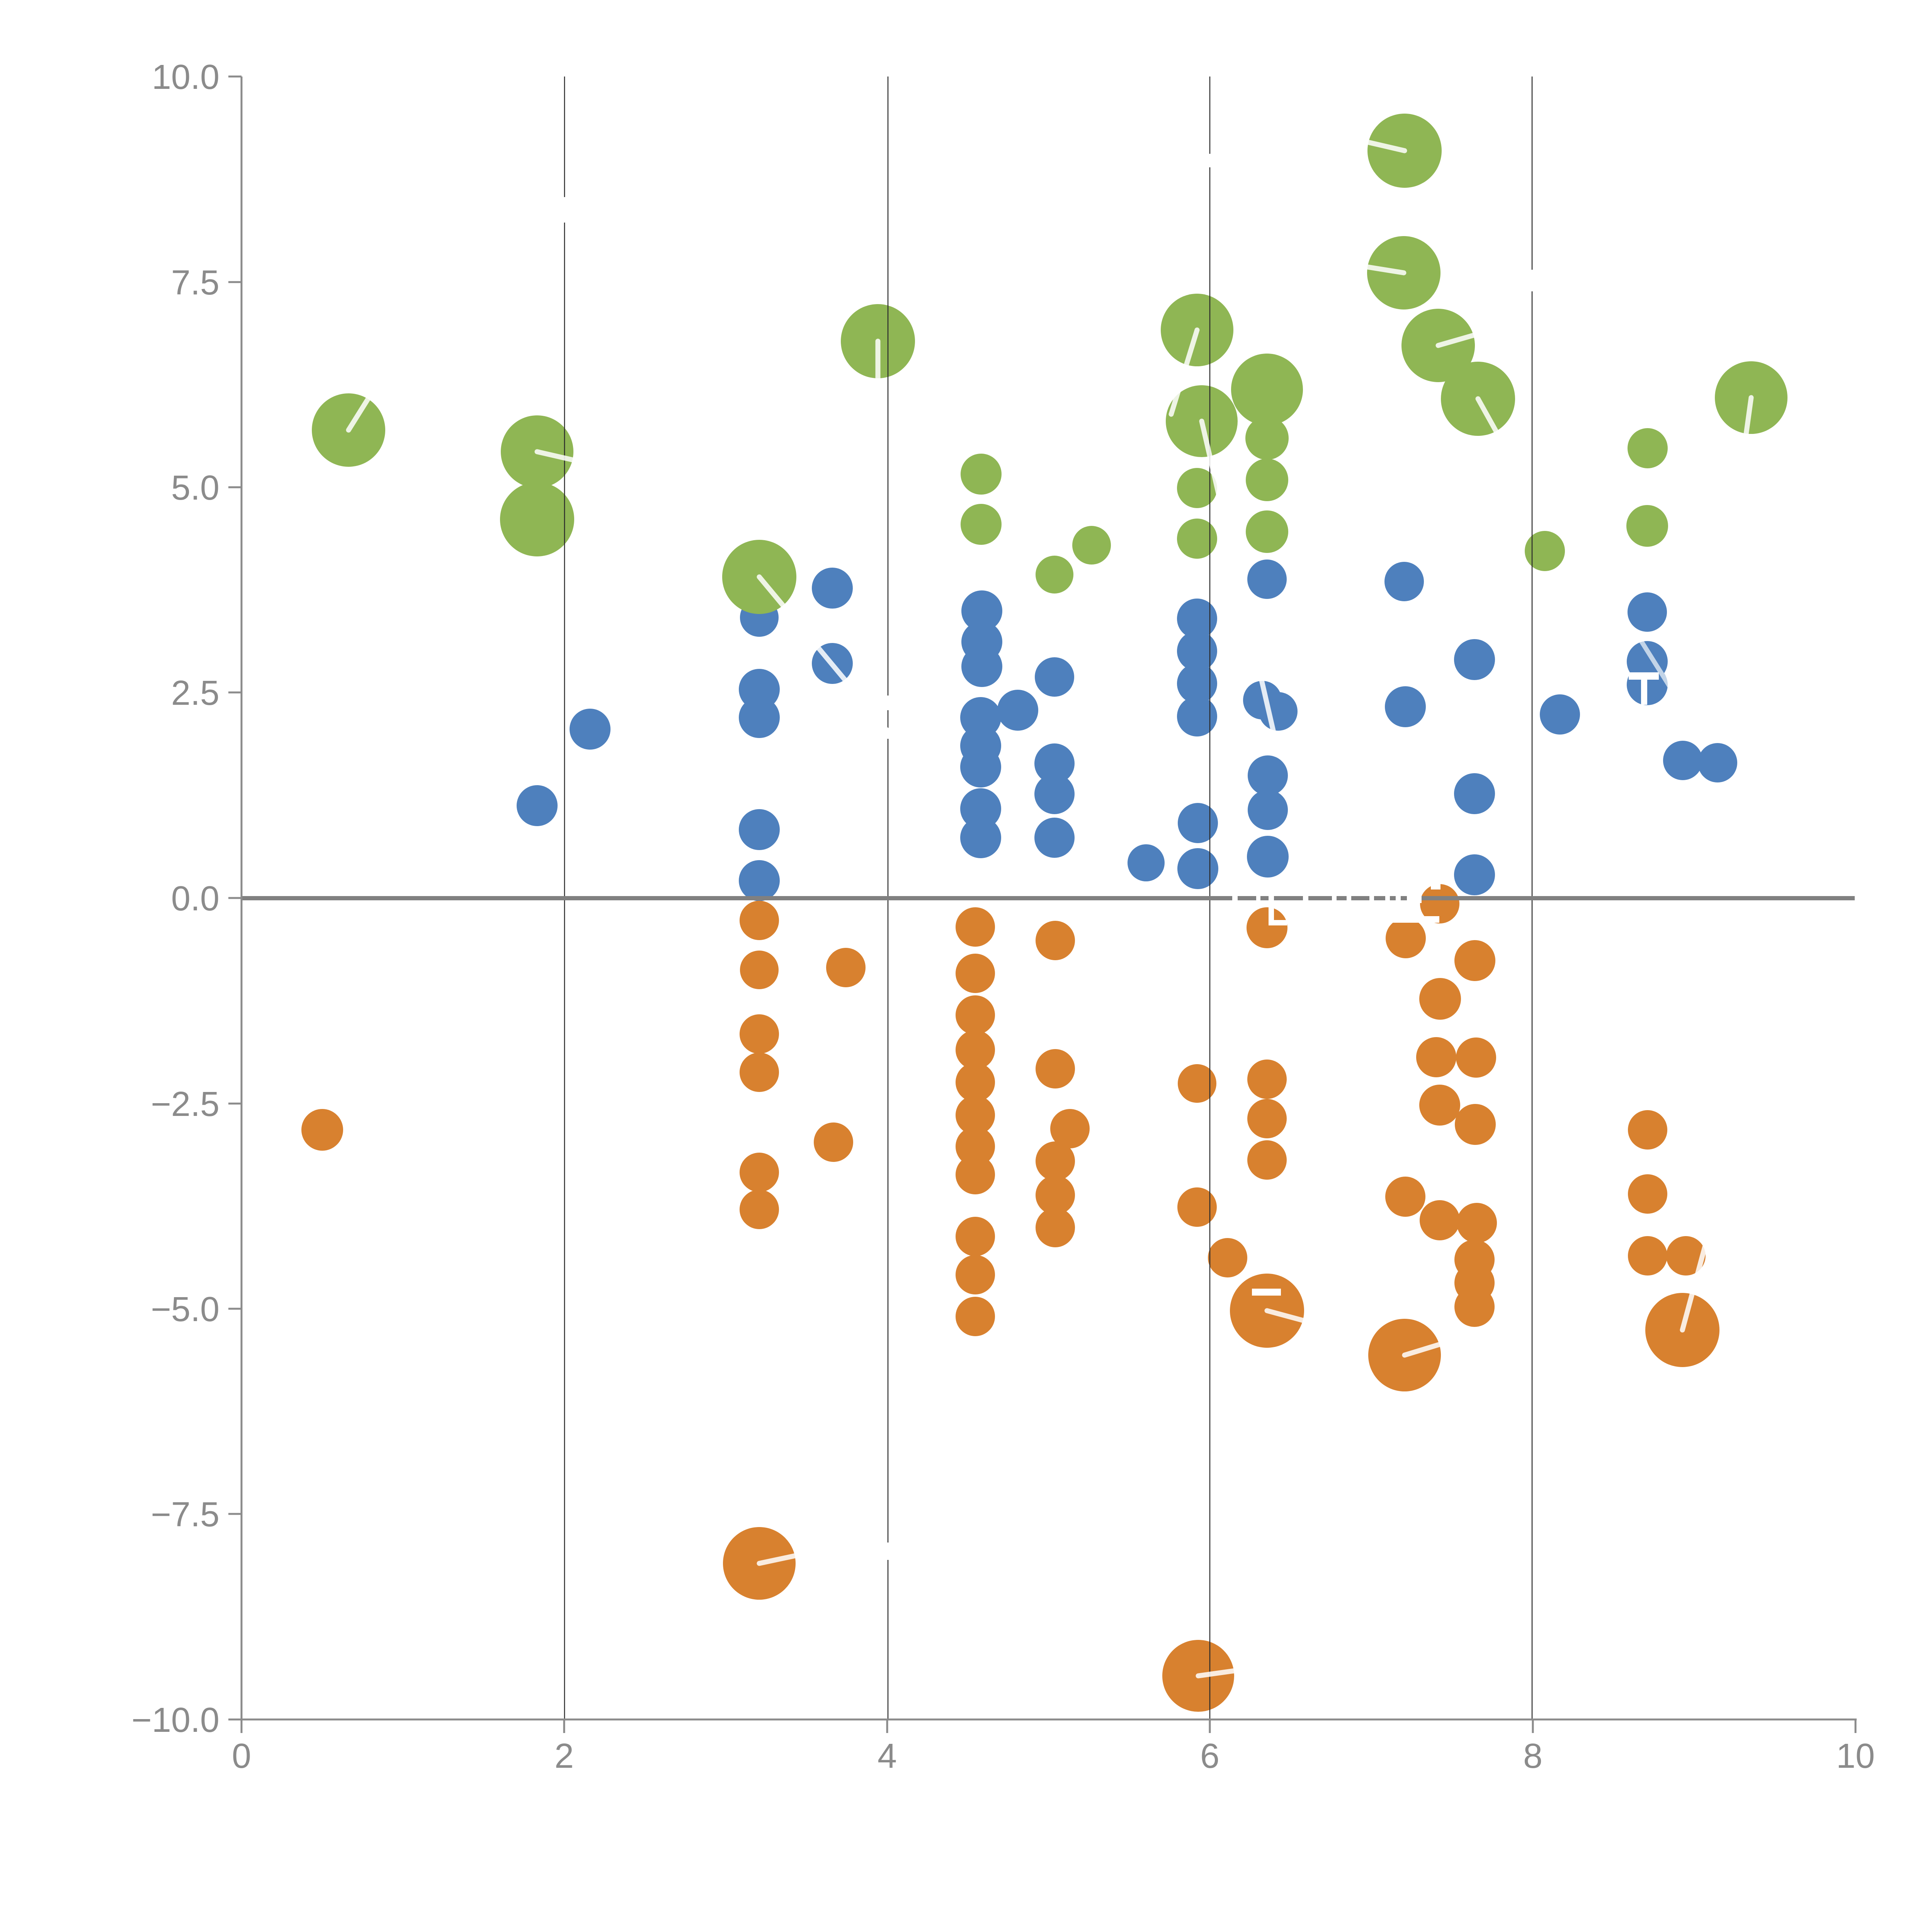 The width and height of the screenshot is (1932, 1932). I want to click on svg-text: −2.5, so click(185, 1105).